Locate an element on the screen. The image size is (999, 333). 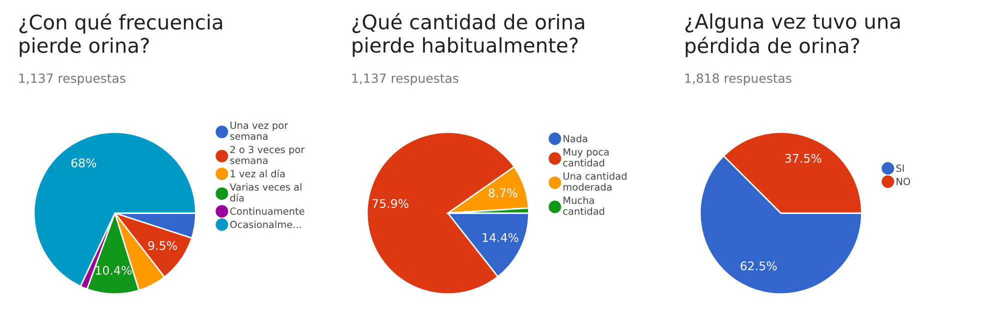
chart-title: ¿Con qué frecuencia pierde orina? is located at coordinates (120, 35).